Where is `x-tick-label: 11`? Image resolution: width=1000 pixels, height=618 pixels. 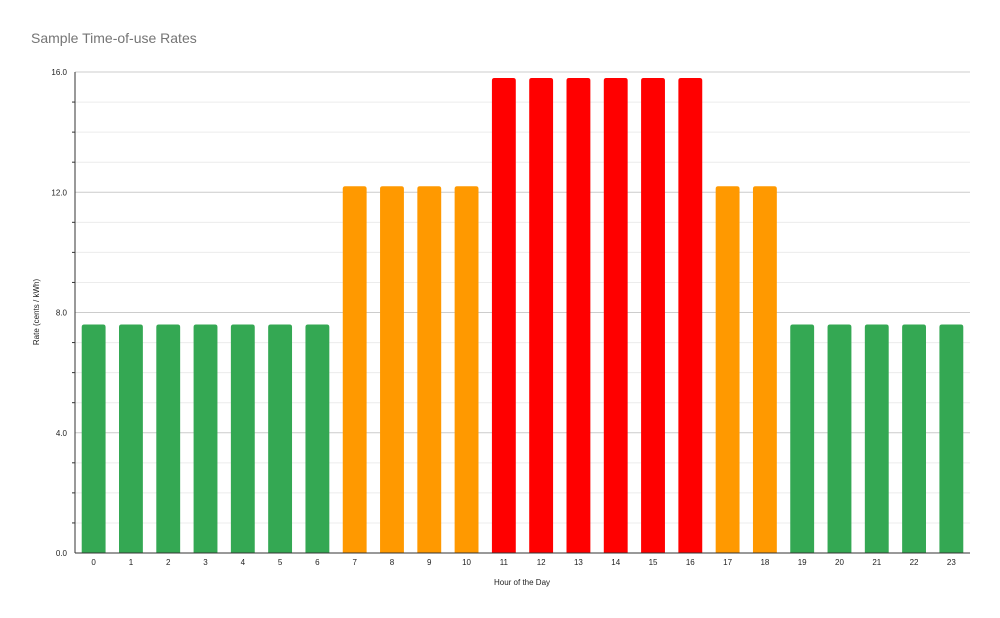 x-tick-label: 11 is located at coordinates (504, 562).